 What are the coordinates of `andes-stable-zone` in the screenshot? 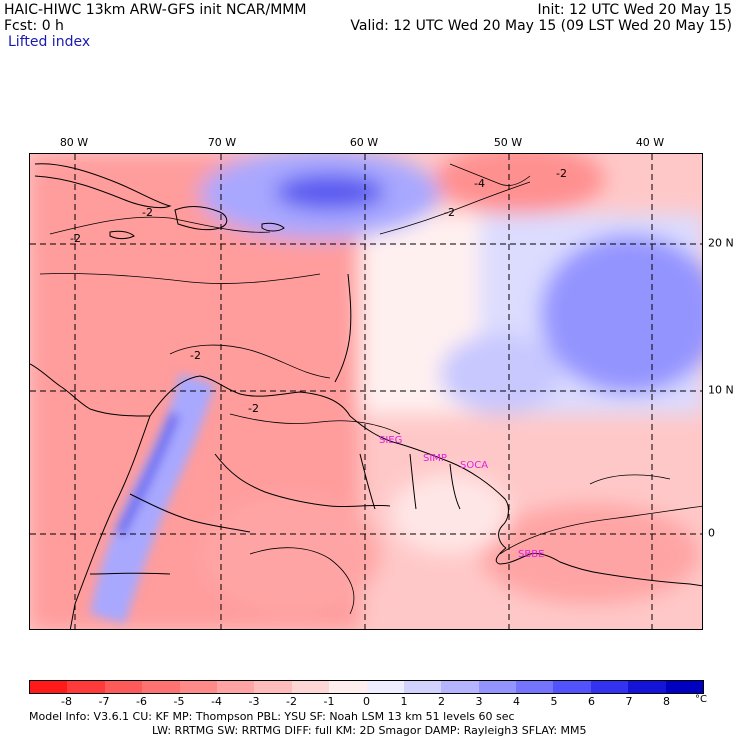 It's located at (152, 499).